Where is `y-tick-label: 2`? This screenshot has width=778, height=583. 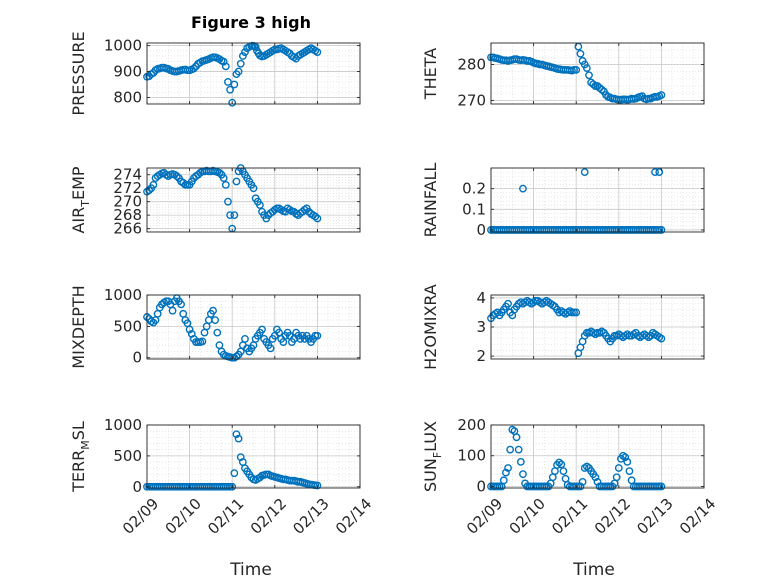
y-tick-label: 2 is located at coordinates (481, 356).